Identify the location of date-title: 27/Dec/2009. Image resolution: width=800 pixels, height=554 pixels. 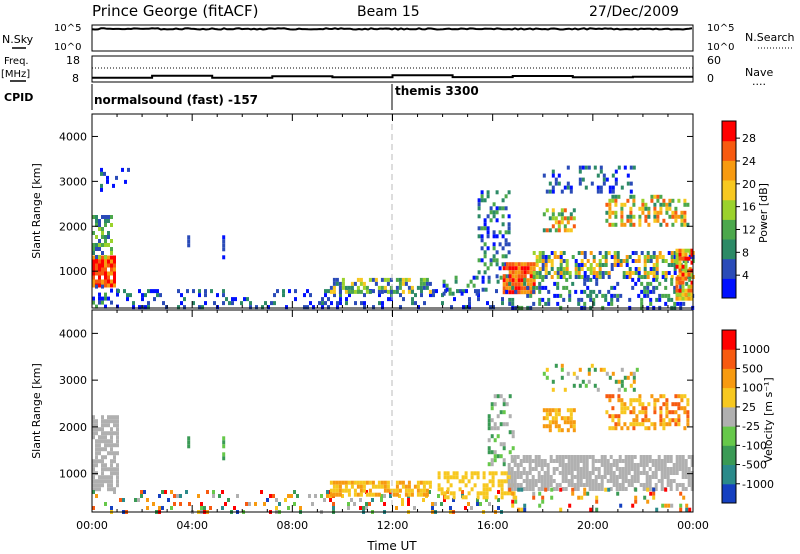
(634, 12).